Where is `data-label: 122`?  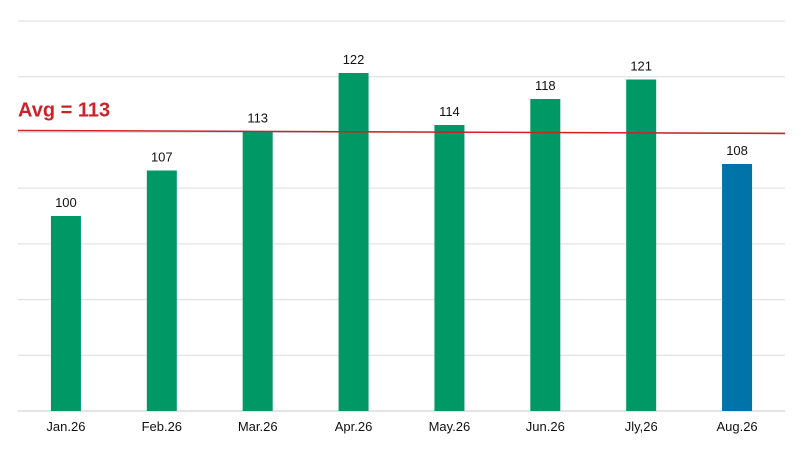
data-label: 122 is located at coordinates (354, 59).